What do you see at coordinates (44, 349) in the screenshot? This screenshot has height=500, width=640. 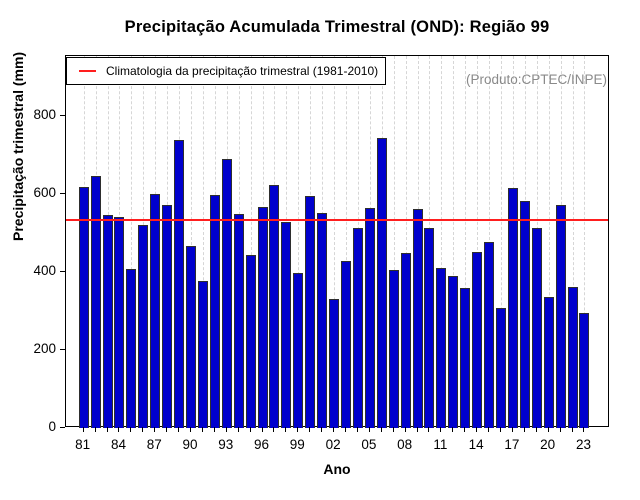 I see `y-tick-label-200: 200` at bounding box center [44, 349].